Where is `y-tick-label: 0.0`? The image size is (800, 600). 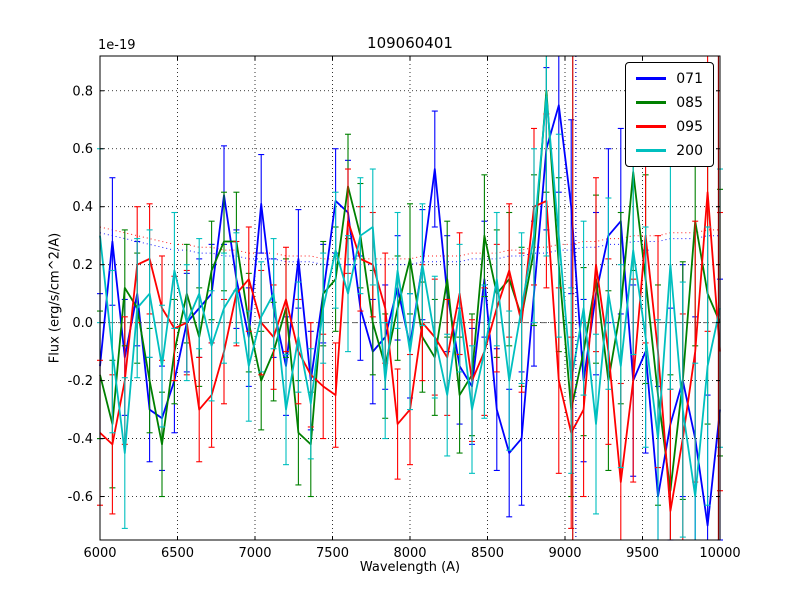
y-tick-label: 0.0 is located at coordinates (82, 323).